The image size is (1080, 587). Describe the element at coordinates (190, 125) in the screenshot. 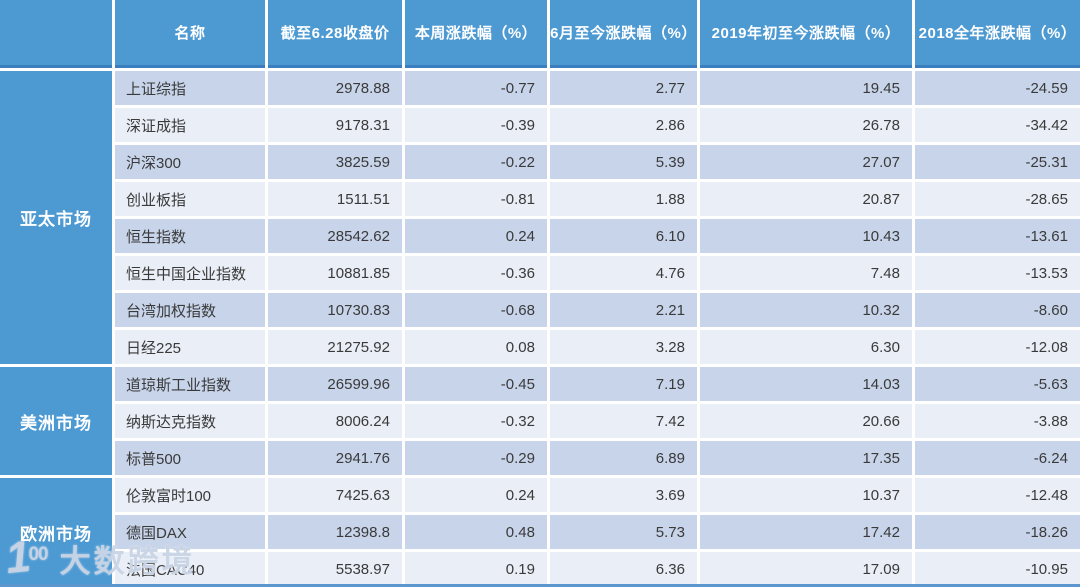

I see `index-name-cell: 深证成指` at that location.